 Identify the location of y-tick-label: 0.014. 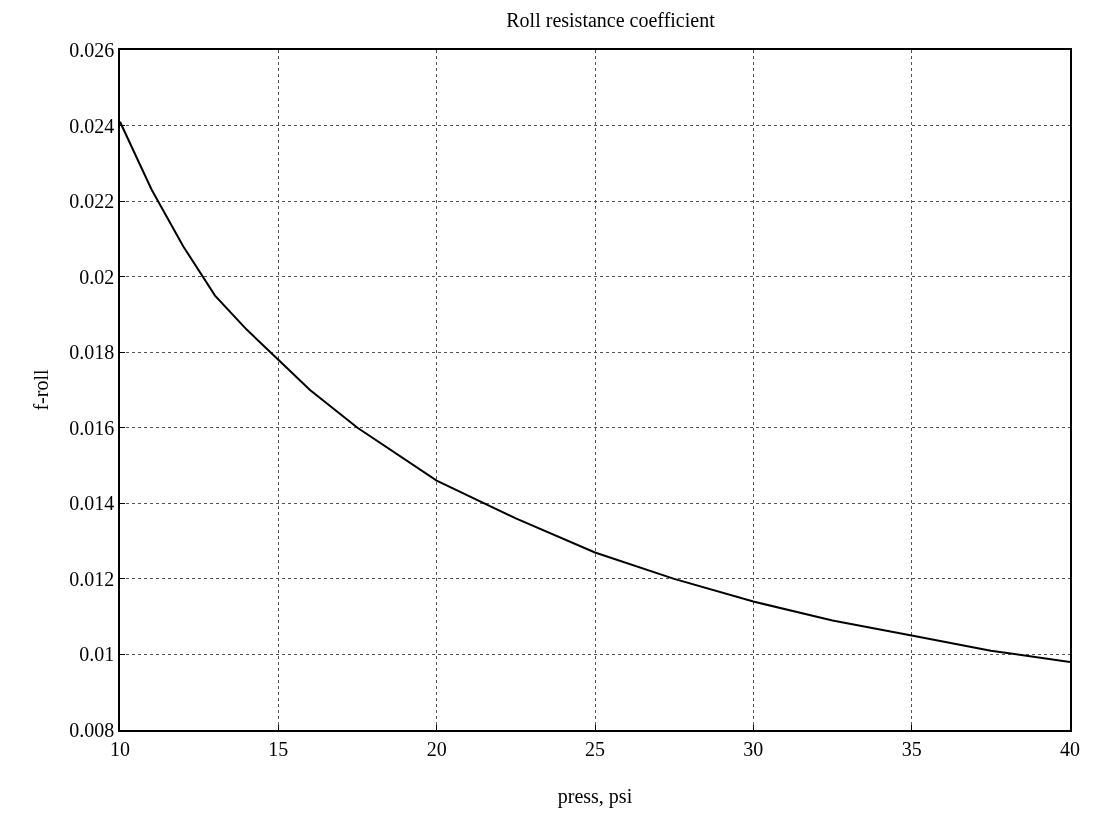
(92, 503).